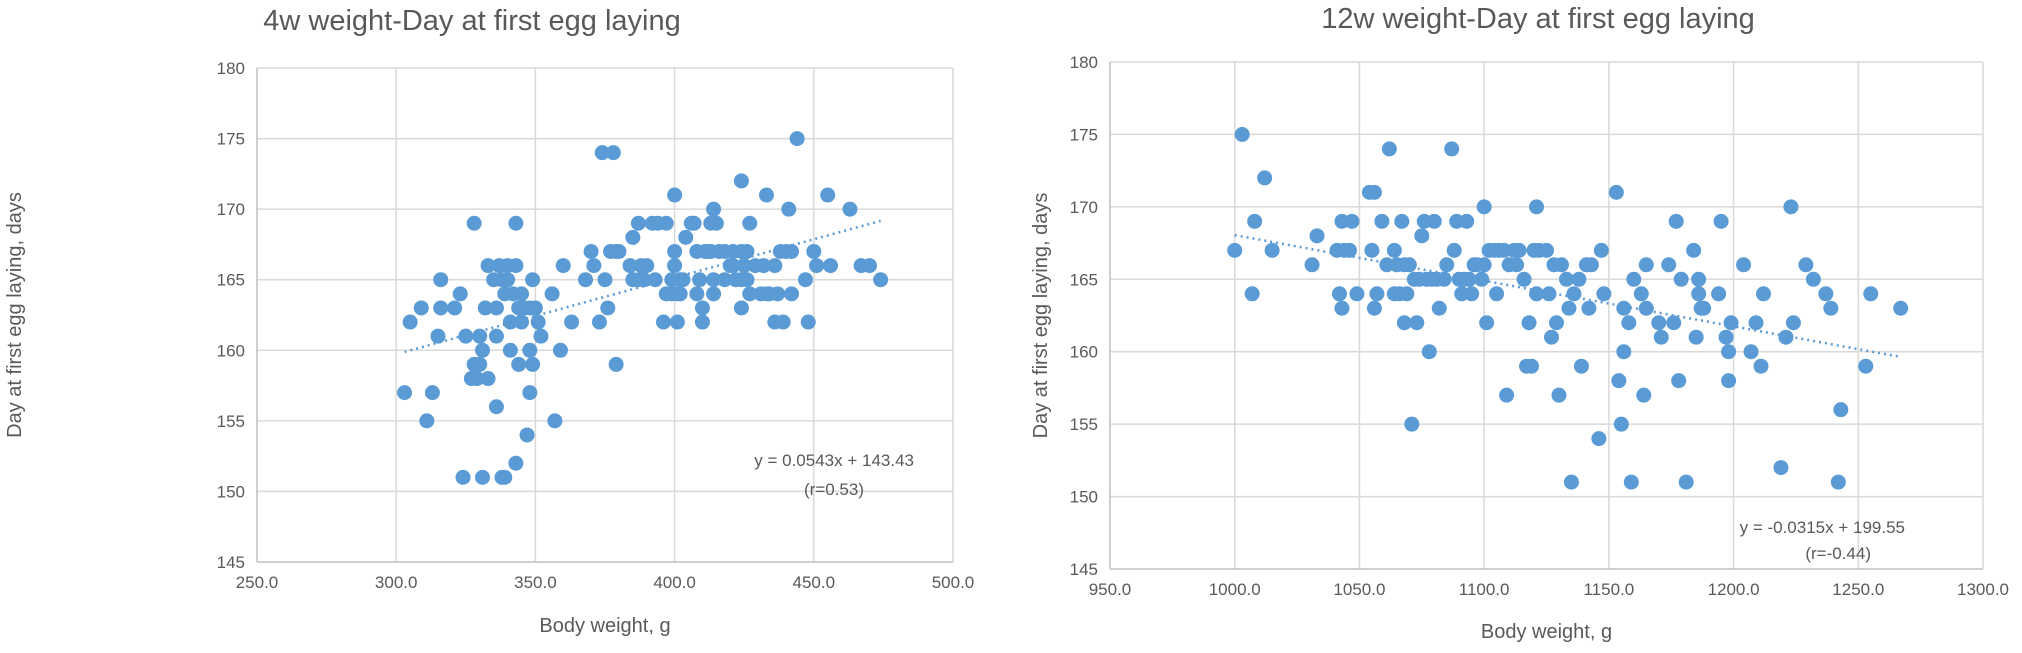 This screenshot has height=653, width=2022. Describe the element at coordinates (1484, 589) in the screenshot. I see `chart-1-x-tick-label: 1100.0` at that location.